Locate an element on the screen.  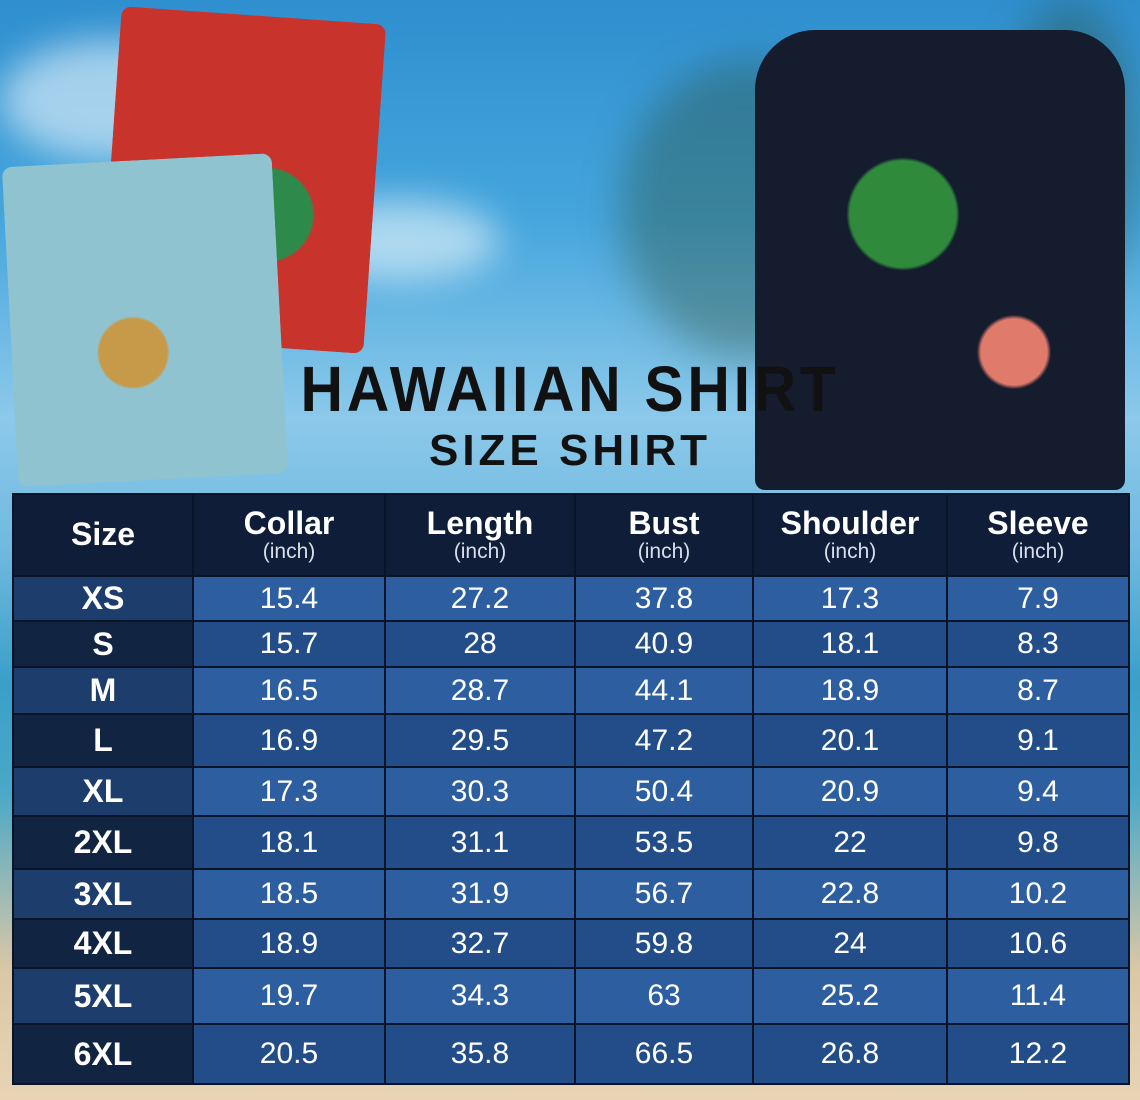
measurement-cell: 28.7 is located at coordinates (480, 690).